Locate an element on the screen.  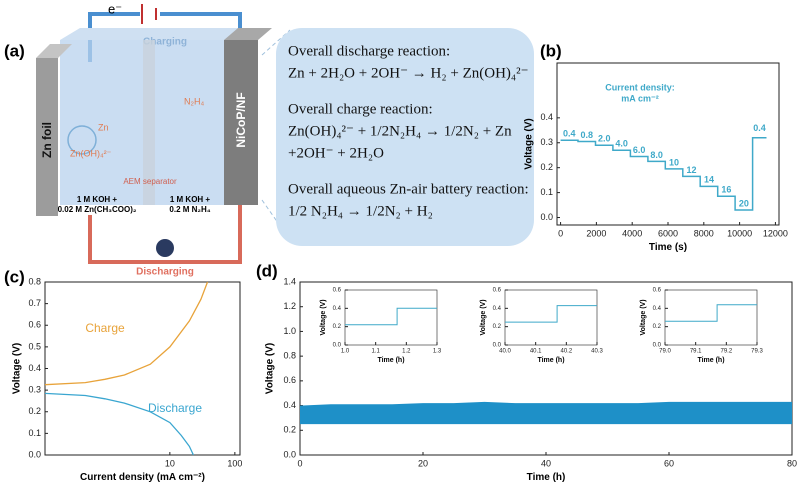
anode-label: Zn foil is located at coordinates (47, 140).